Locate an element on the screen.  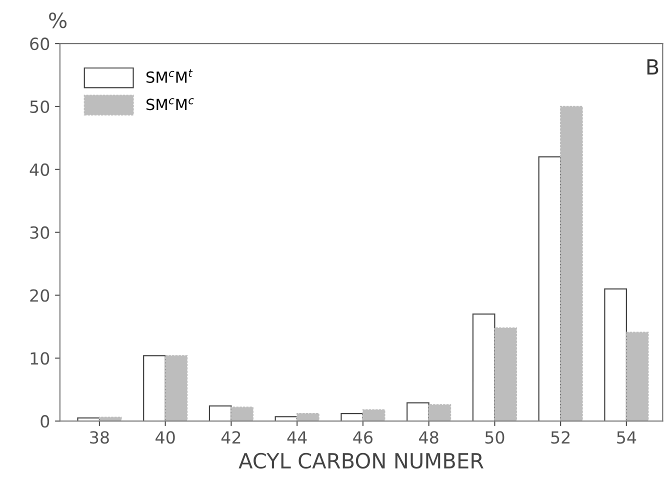
legend-label: SM$^{c}$M$^{t}$ is located at coordinates (169, 76).